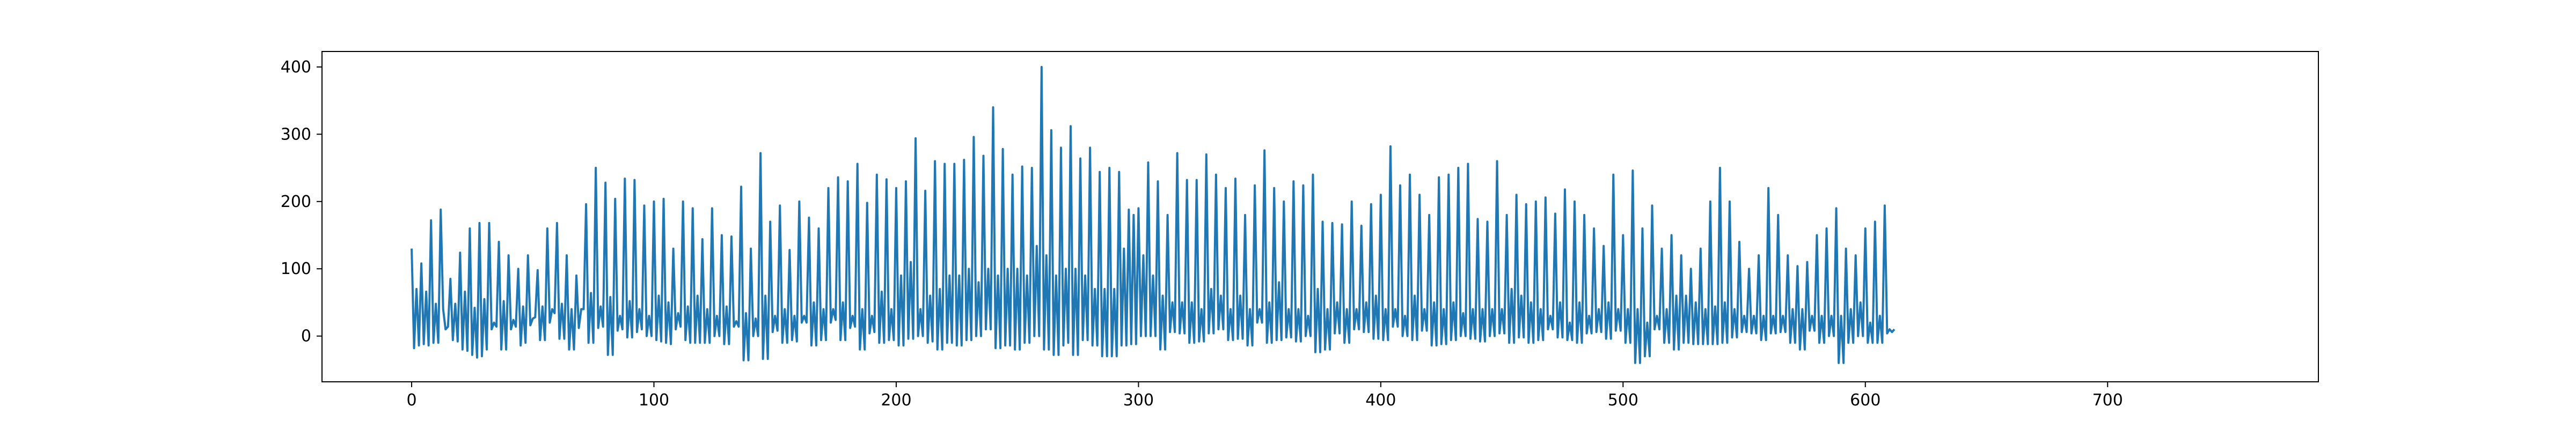 The image size is (2576, 429). What do you see at coordinates (1380, 400) in the screenshot?
I see `x-tick-label: 400` at bounding box center [1380, 400].